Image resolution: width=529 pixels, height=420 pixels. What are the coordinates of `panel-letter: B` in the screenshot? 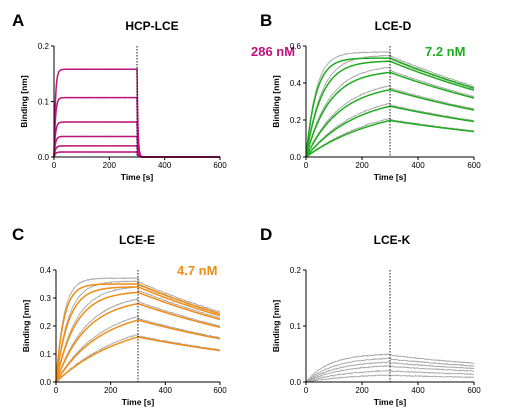 It's located at (266, 20).